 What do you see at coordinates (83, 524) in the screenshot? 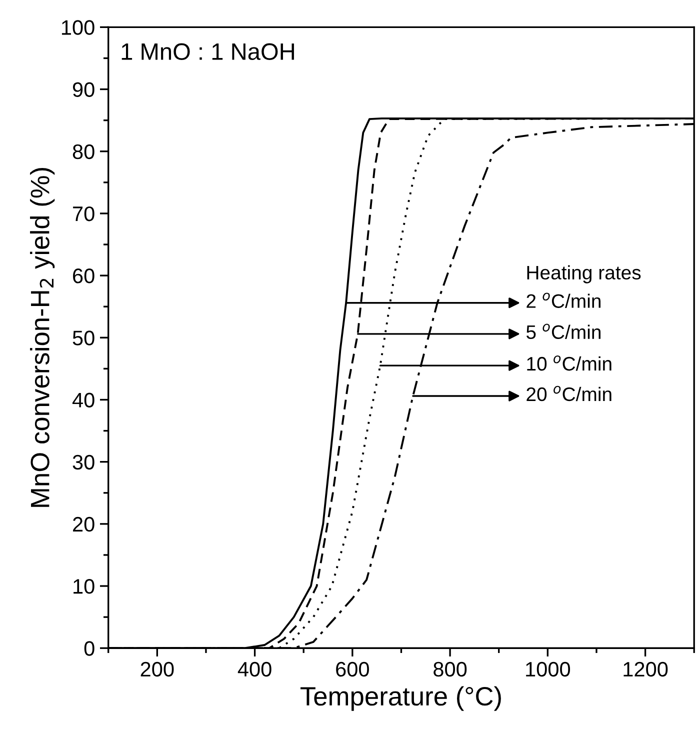
I see `y-tick-label: 20` at bounding box center [83, 524].